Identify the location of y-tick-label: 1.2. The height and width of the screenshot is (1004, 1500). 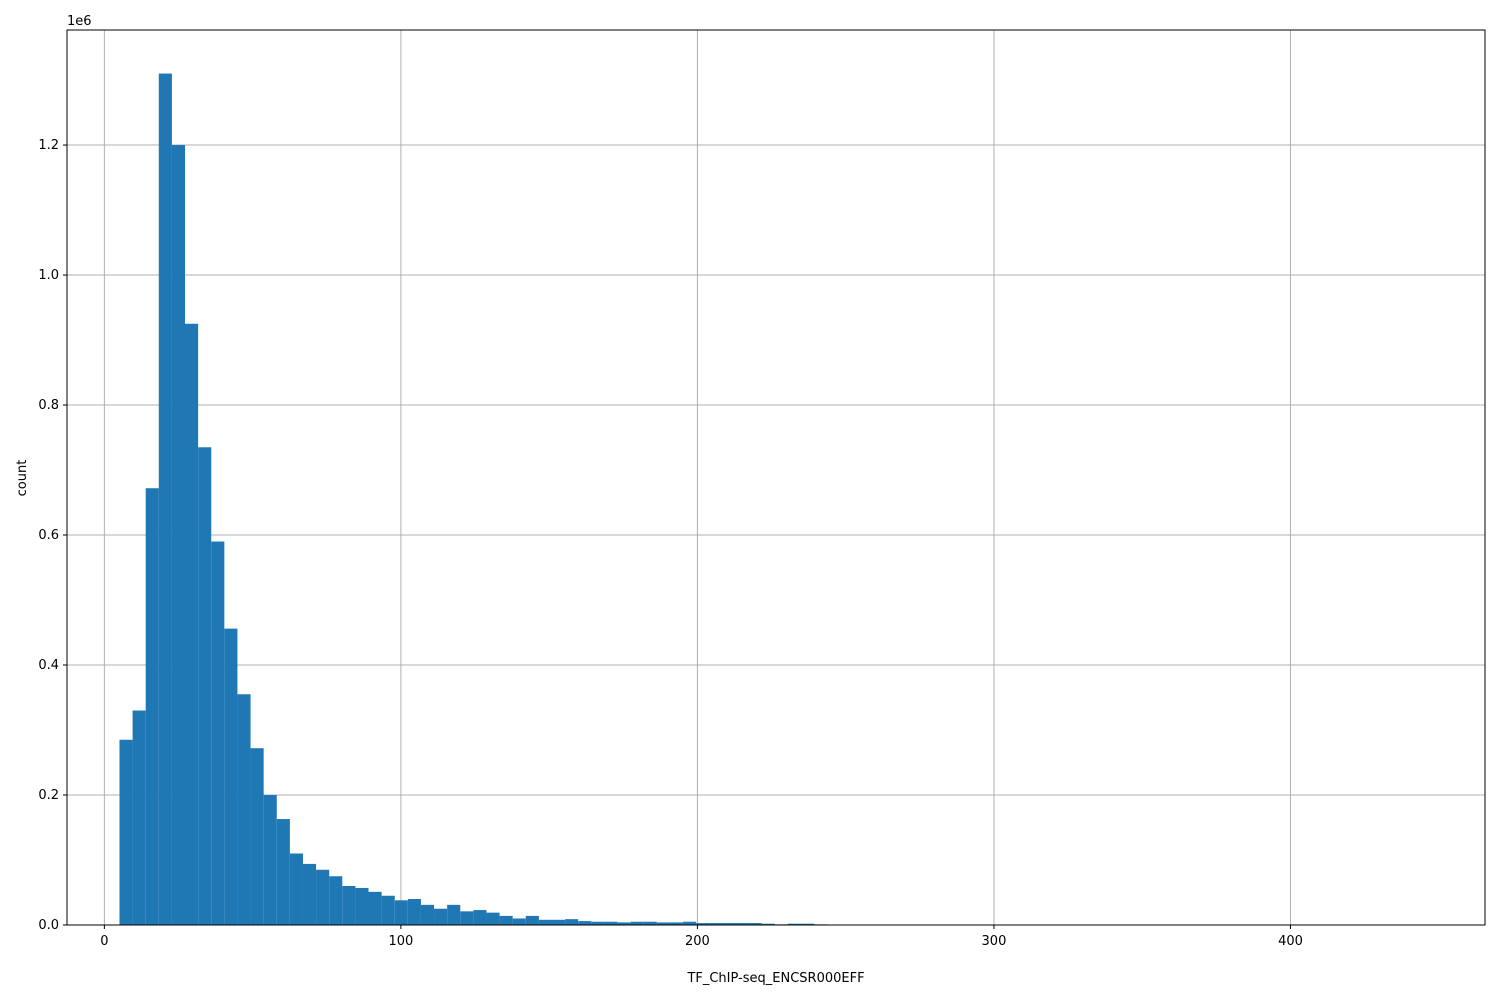
(48, 145).